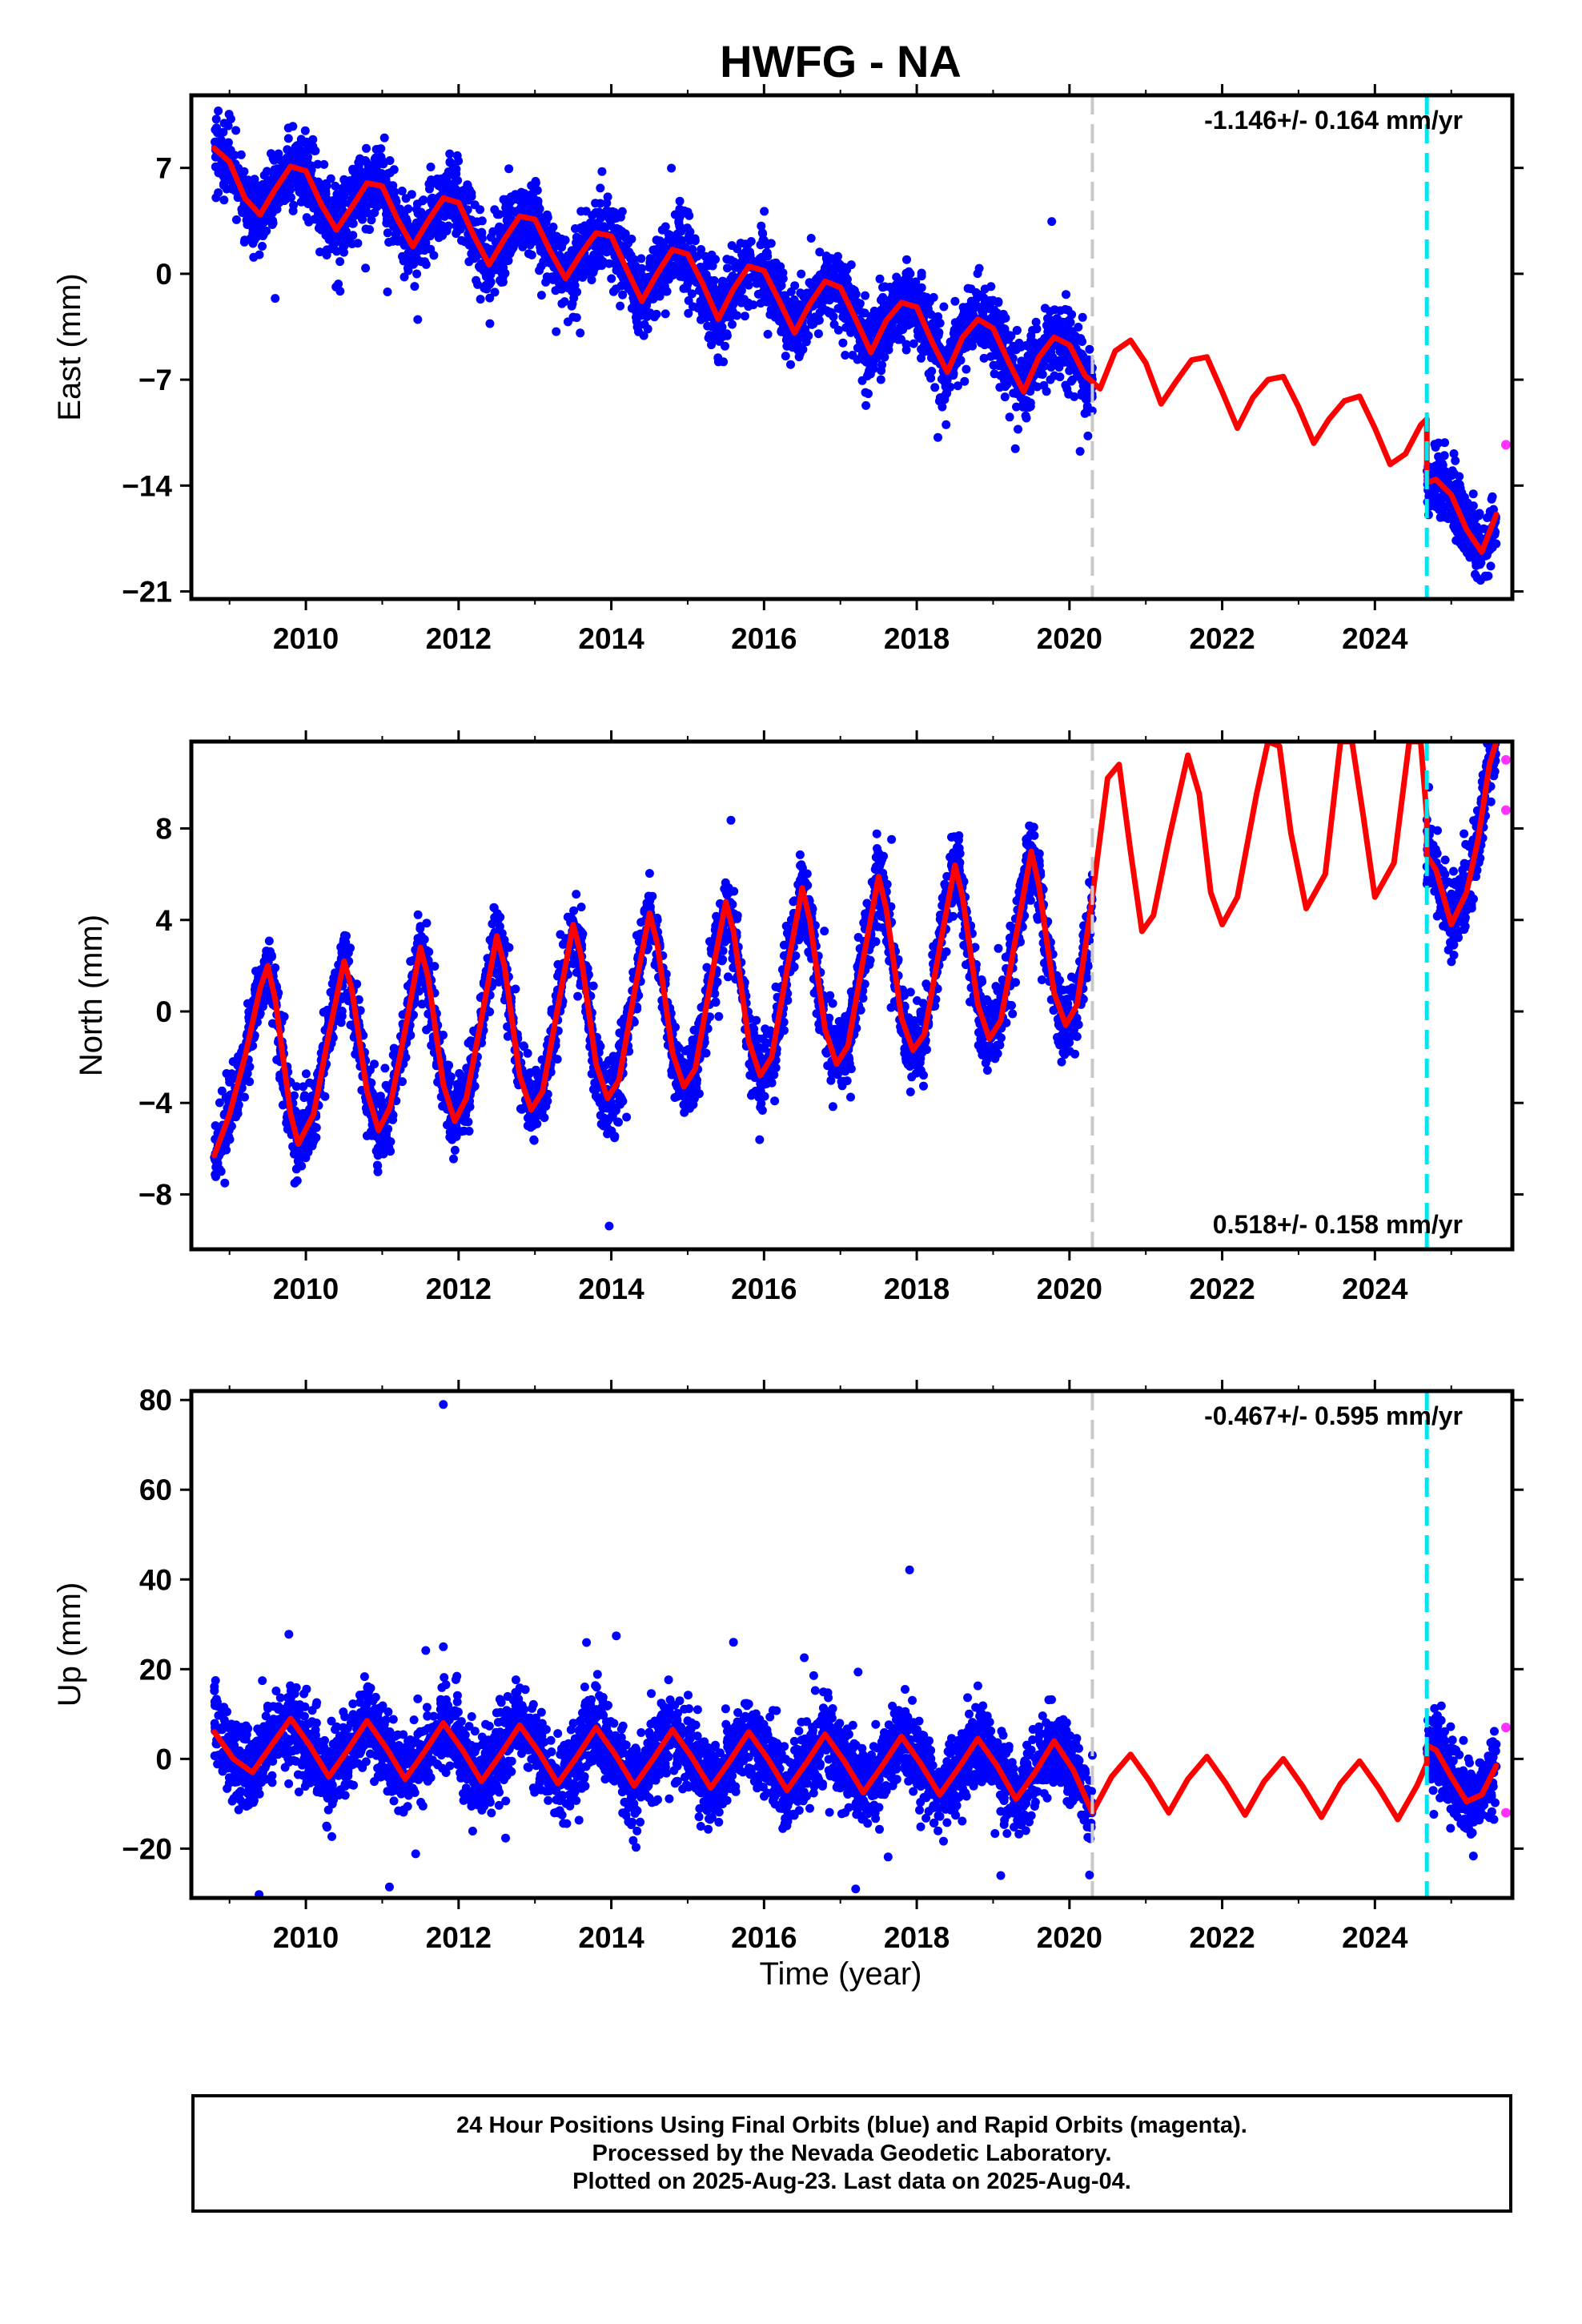 The height and width of the screenshot is (2324, 1582). What do you see at coordinates (164, 829) in the screenshot?
I see `y-tick-label: 8` at bounding box center [164, 829].